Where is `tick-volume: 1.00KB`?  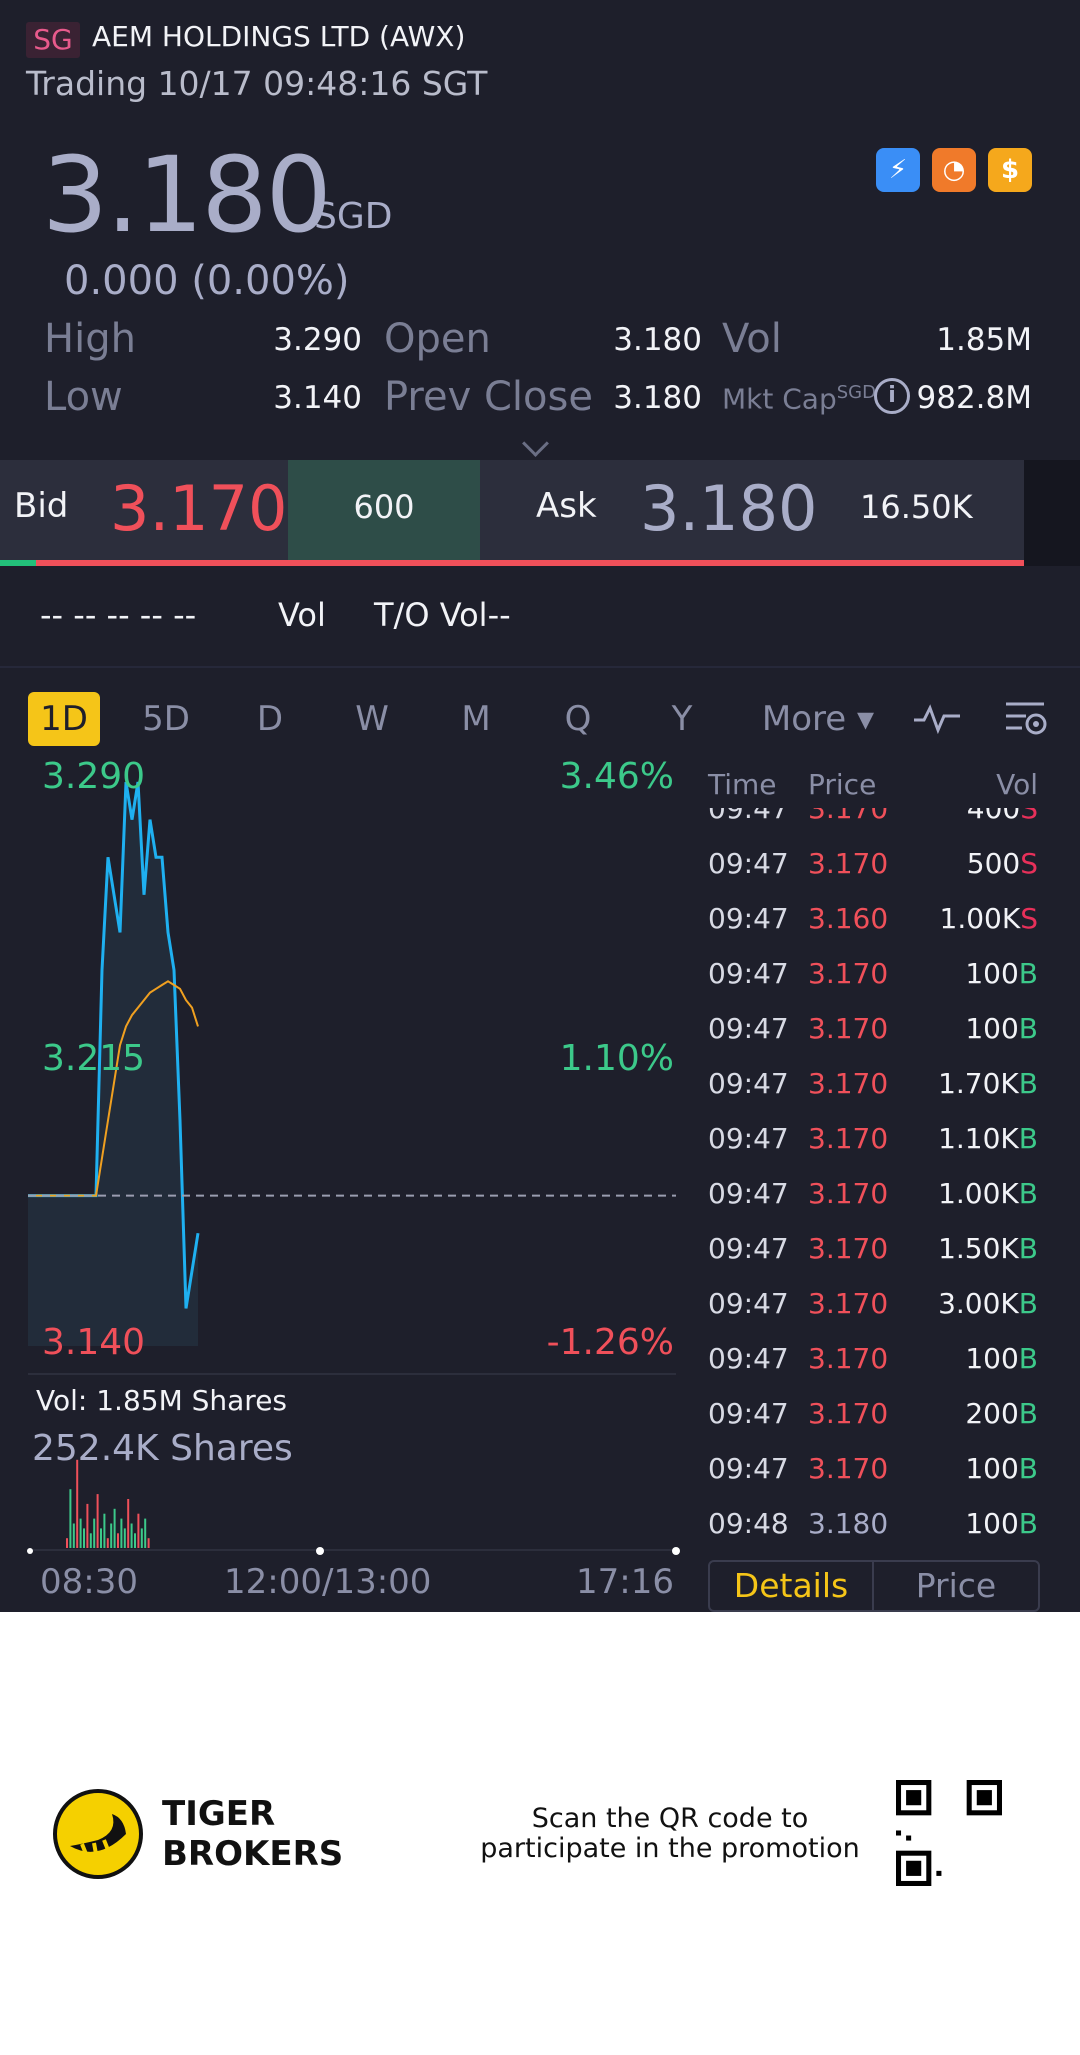 tick-volume: 1.00KB is located at coordinates (988, 1193).